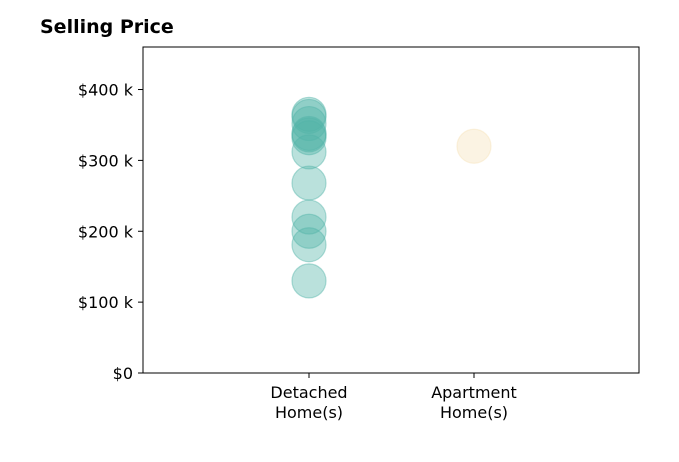 The width and height of the screenshot is (679, 462). What do you see at coordinates (391, 197) in the screenshot?
I see `data-points` at bounding box center [391, 197].